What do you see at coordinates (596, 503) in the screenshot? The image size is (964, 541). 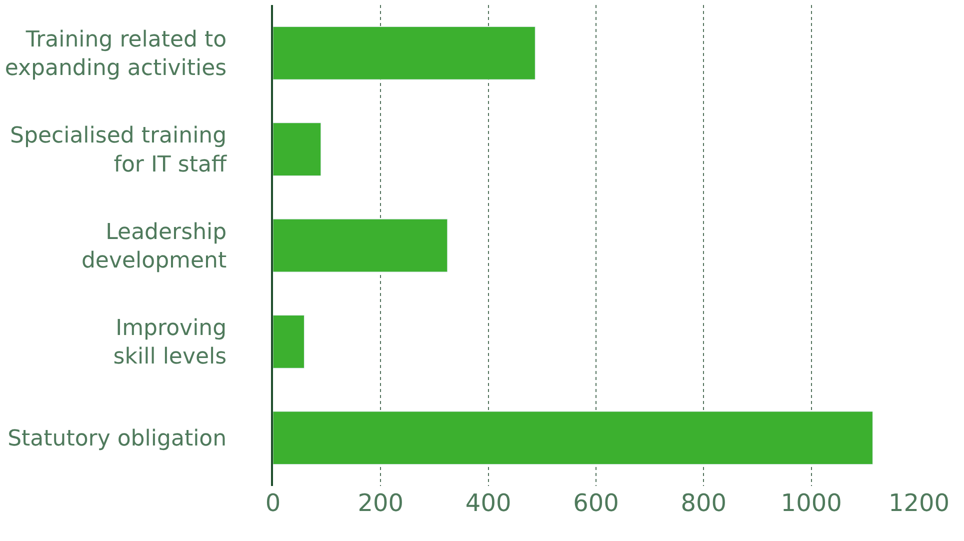 I see `x-tick-label: 600` at bounding box center [596, 503].